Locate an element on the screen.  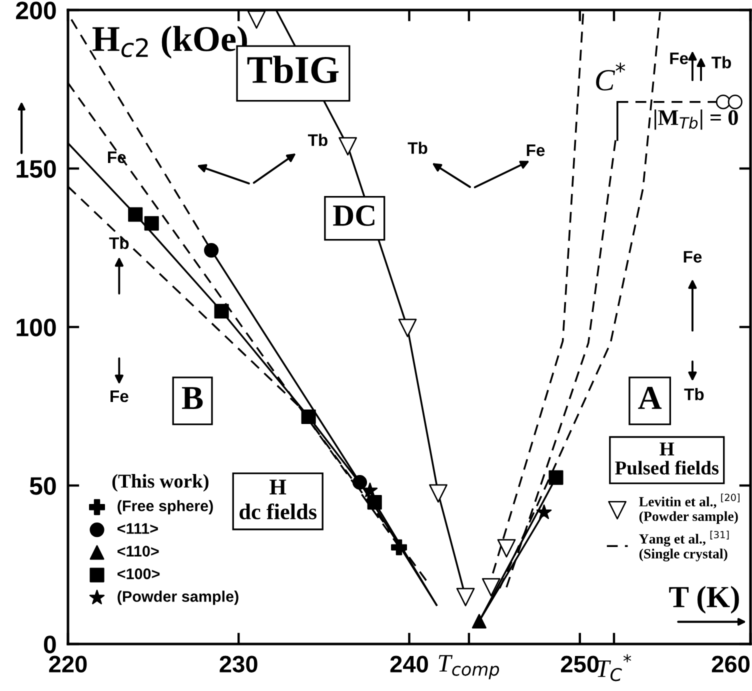
legend-label: <110> is located at coordinates (138, 551).